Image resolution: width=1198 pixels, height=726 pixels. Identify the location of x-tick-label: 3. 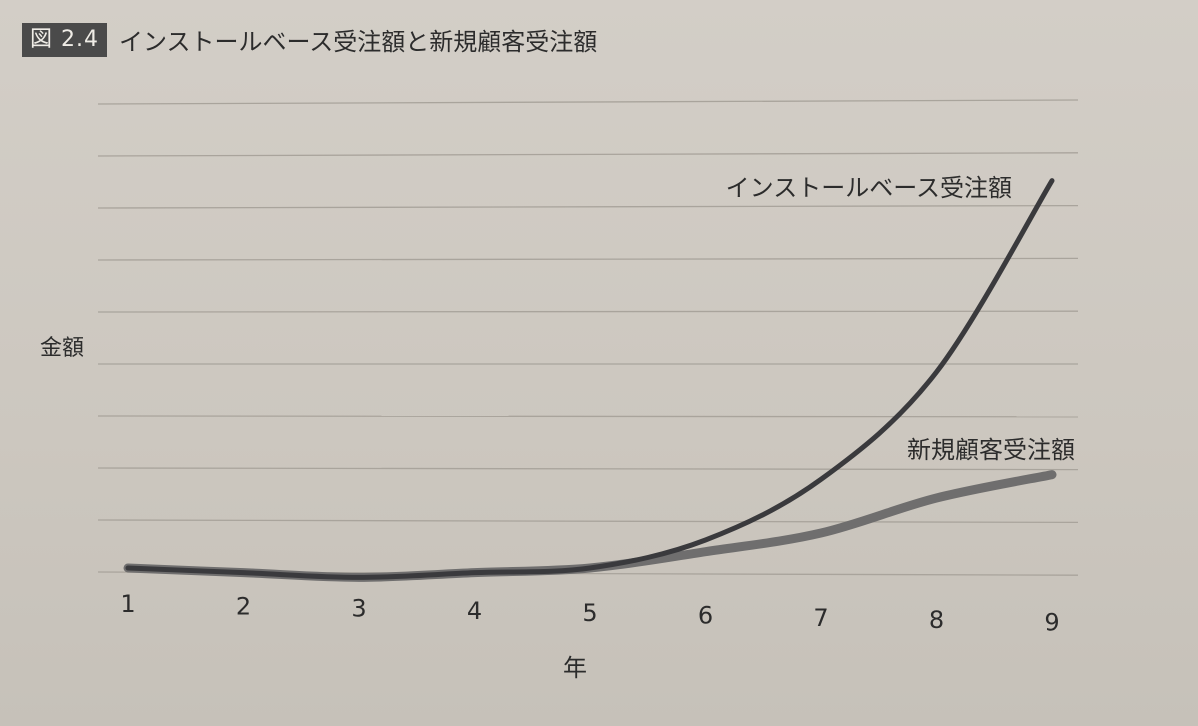
(358, 609).